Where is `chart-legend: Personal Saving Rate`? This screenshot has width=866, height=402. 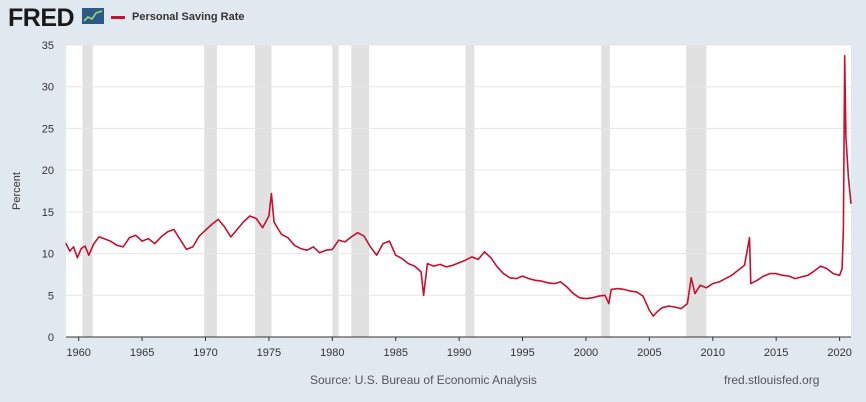 chart-legend: Personal Saving Rate is located at coordinates (178, 17).